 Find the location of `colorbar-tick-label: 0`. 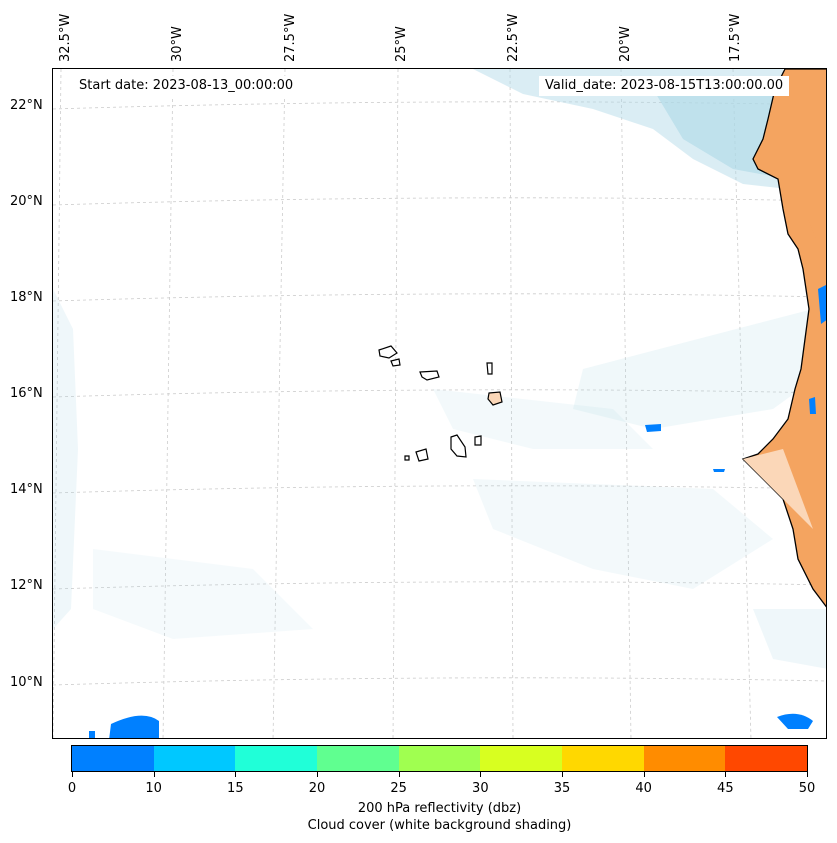

colorbar-tick-label: 0 is located at coordinates (72, 788).